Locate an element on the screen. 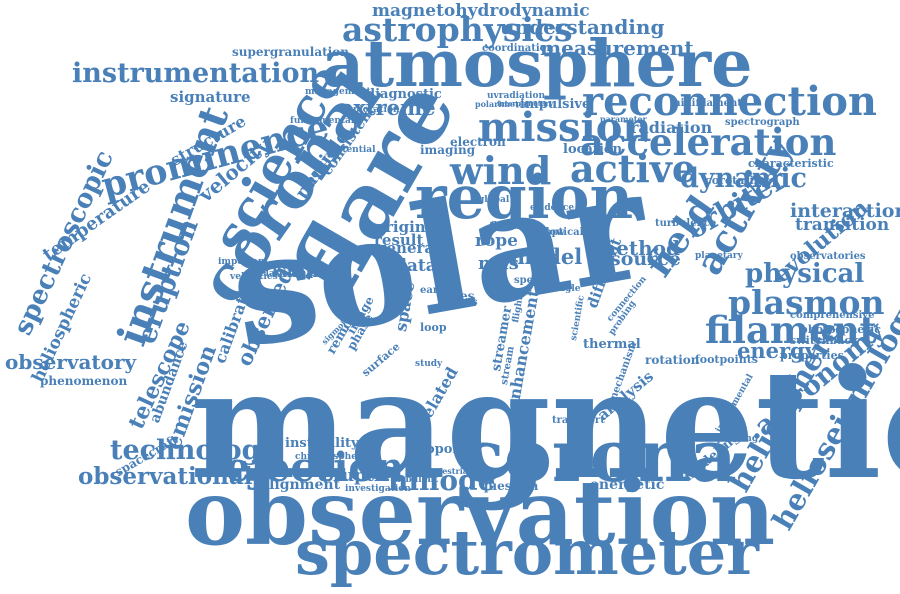 This screenshot has height=594, width=900. word-spectrograph: spectrograph is located at coordinates (762, 122).